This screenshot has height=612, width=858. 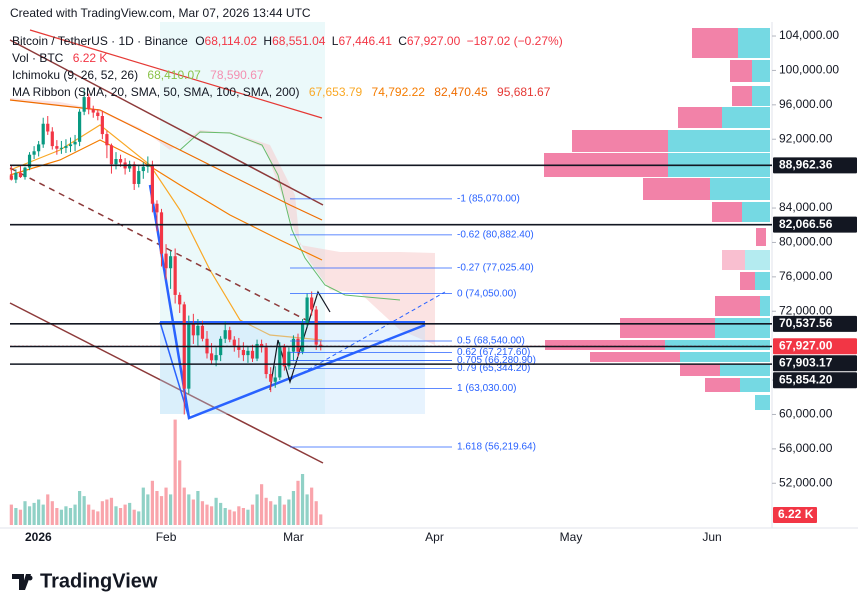 What do you see at coordinates (365, 41) in the screenshot?
I see `quote-value: 67,446.41` at bounding box center [365, 41].